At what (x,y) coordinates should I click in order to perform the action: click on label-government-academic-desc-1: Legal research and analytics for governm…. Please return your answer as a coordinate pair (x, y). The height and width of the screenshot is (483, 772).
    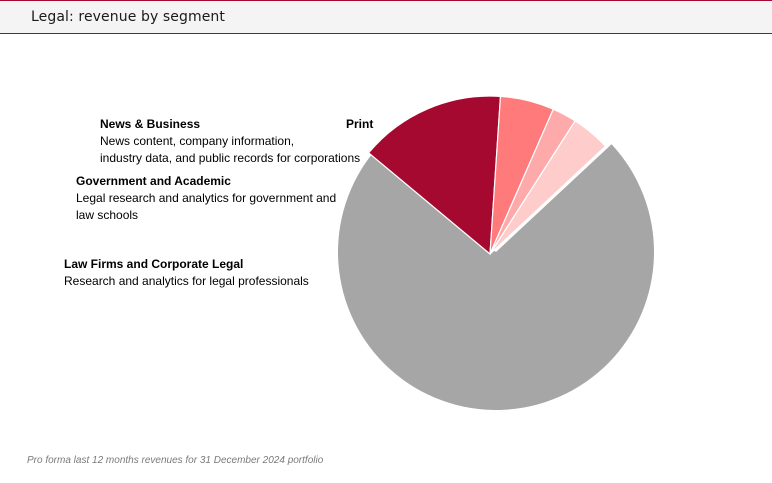
    Looking at the image, I should click on (206, 198).